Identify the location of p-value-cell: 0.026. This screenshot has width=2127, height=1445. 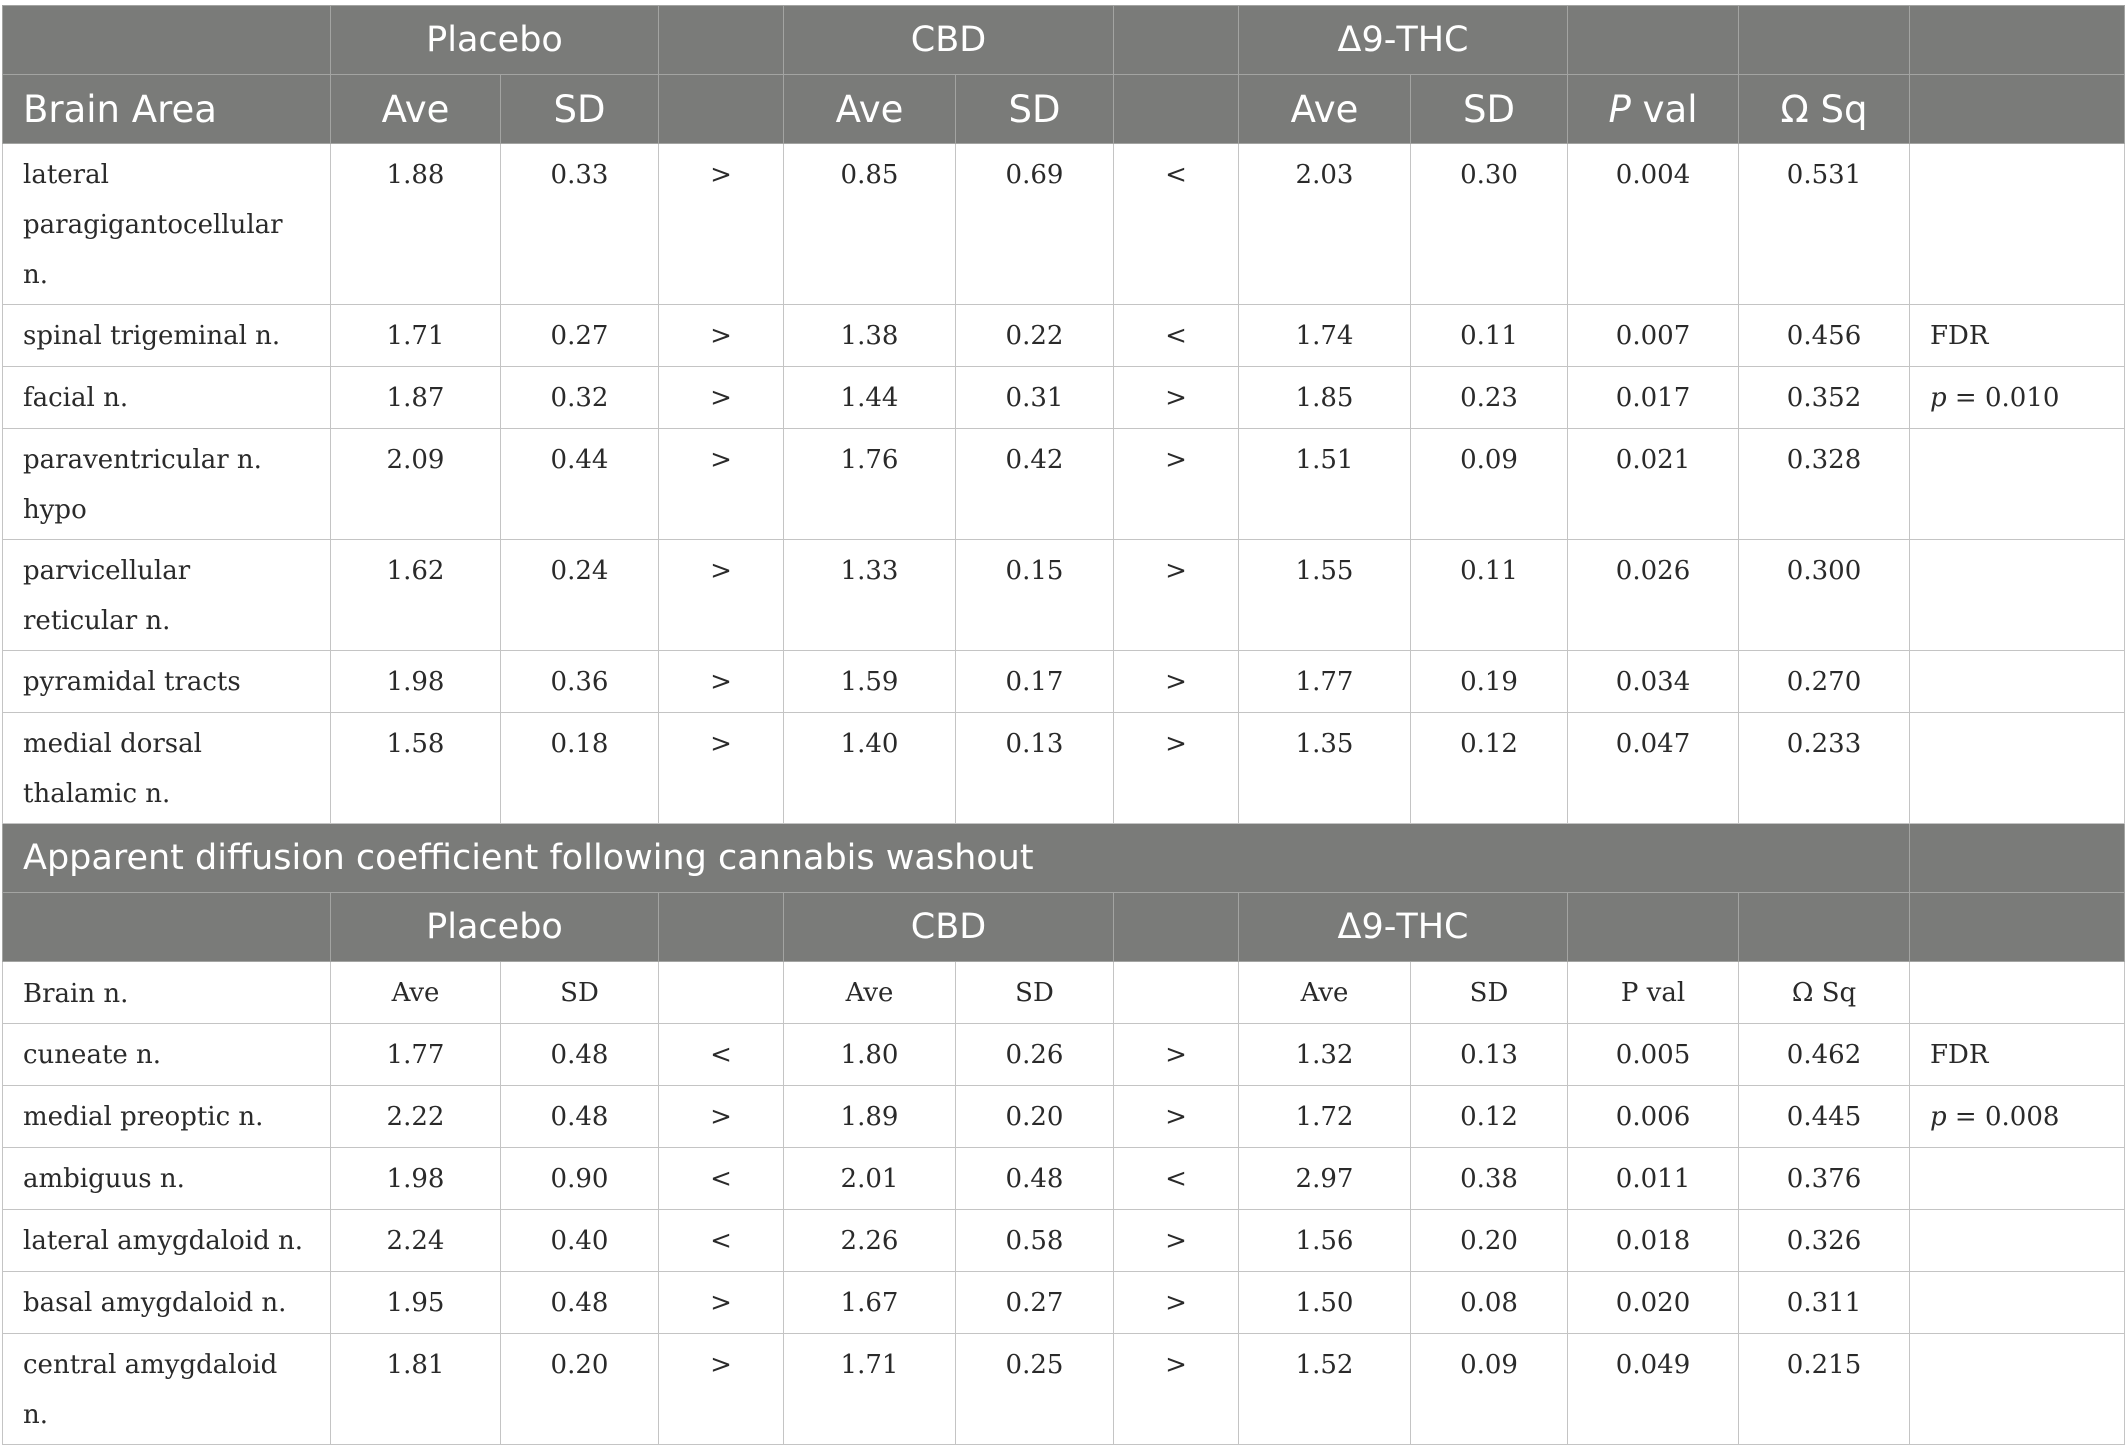
(1653, 595).